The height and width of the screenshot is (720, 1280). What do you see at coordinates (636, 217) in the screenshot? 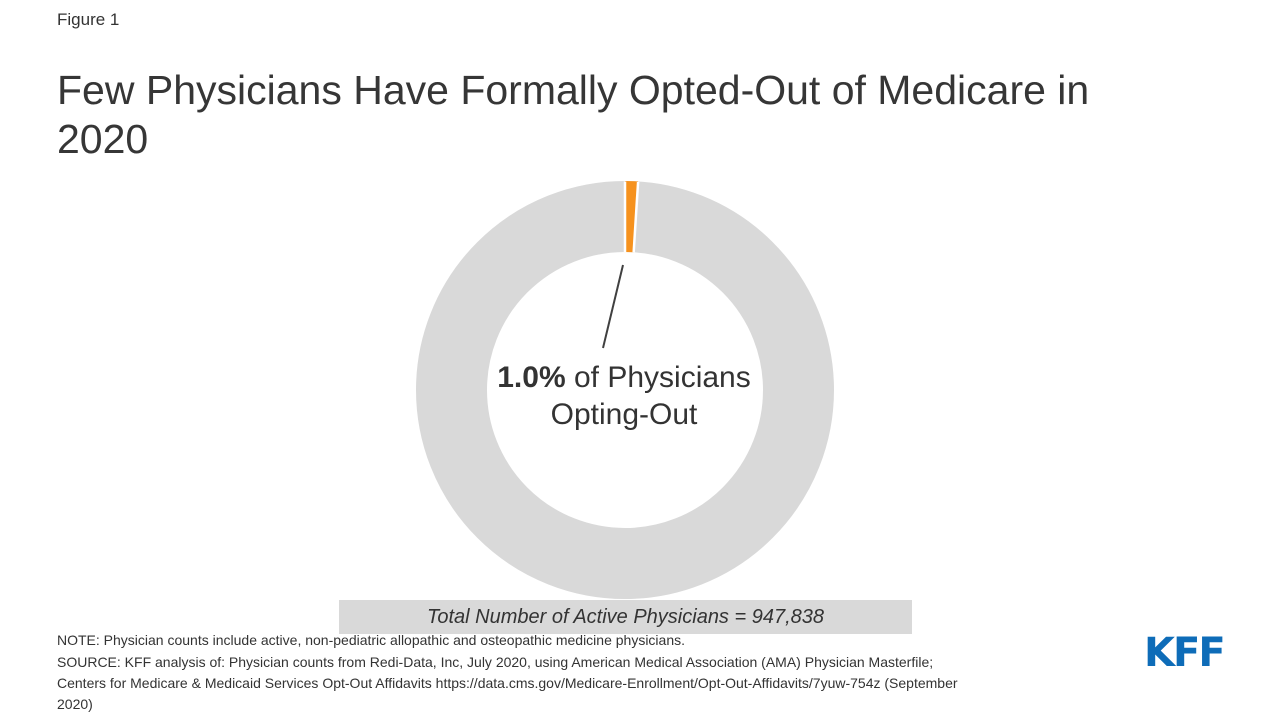
I see `slice-separator-end` at bounding box center [636, 217].